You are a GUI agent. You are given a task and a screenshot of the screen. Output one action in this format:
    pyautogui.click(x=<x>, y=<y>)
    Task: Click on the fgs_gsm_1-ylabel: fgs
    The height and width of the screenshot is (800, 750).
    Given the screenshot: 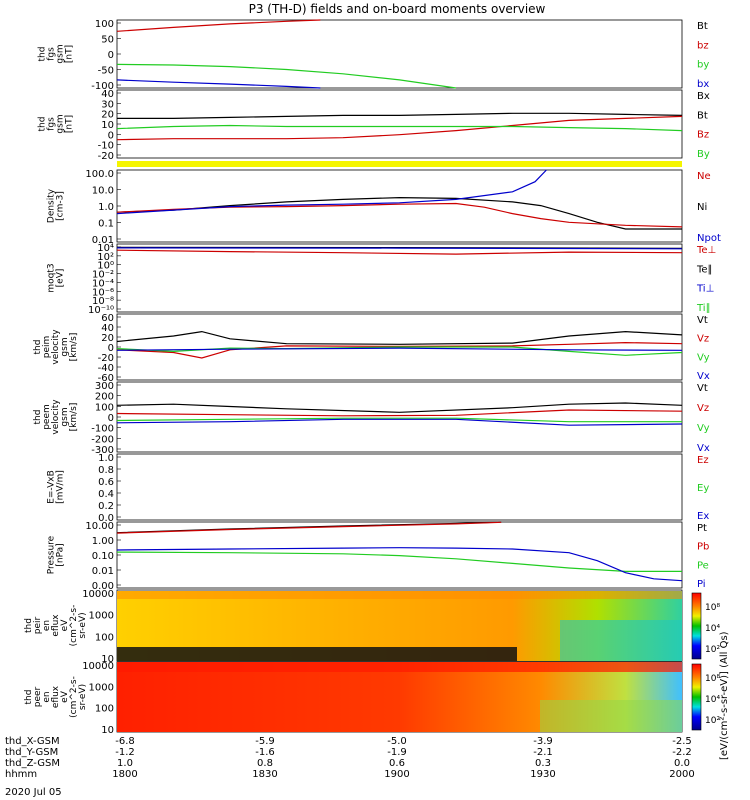 What is the action you would take?
    pyautogui.click(x=52, y=54)
    